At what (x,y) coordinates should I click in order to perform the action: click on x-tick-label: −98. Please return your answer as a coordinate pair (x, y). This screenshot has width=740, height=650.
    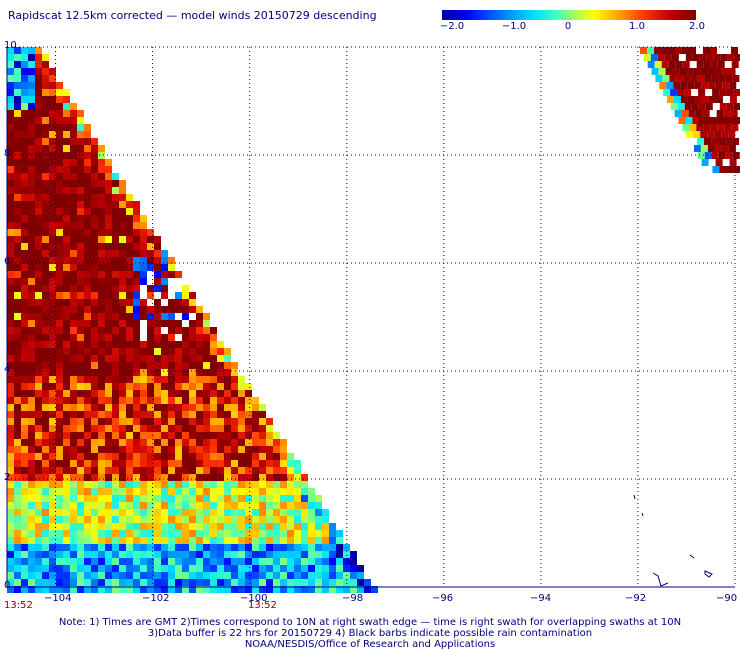
    Looking at the image, I should click on (353, 598).